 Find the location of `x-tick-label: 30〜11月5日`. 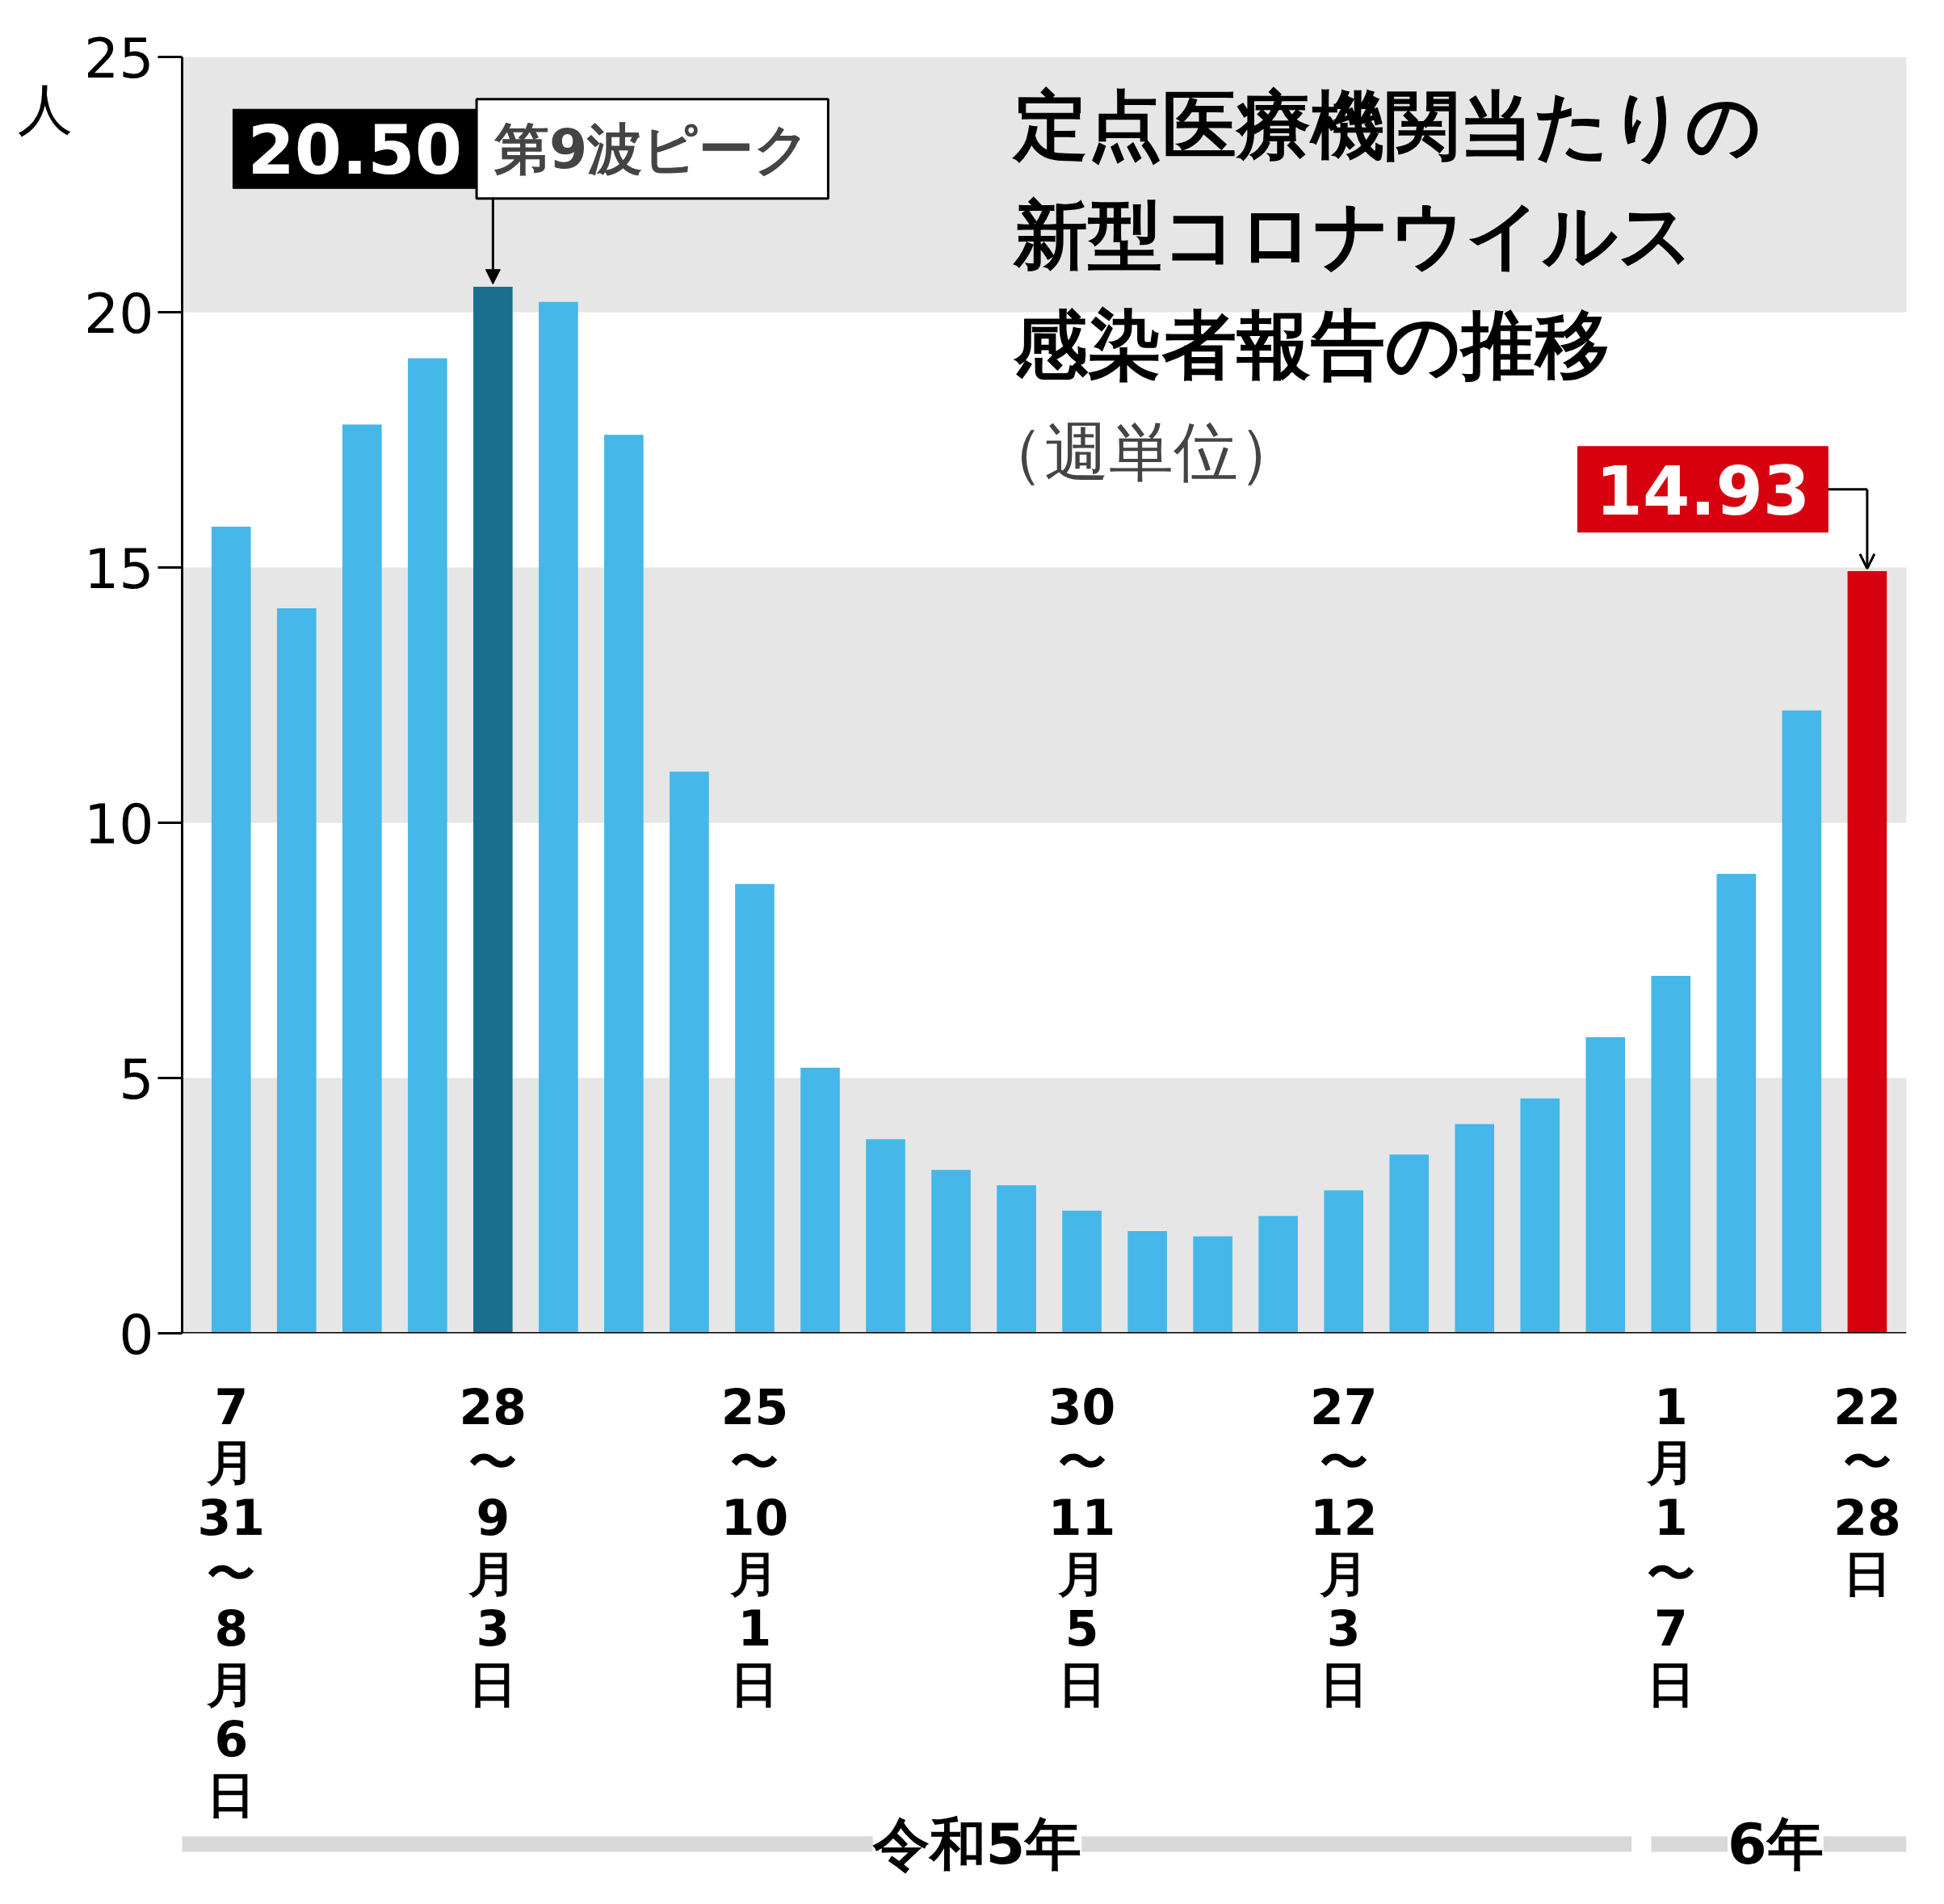

x-tick-label: 30〜11月5日 is located at coordinates (1082, 1545).